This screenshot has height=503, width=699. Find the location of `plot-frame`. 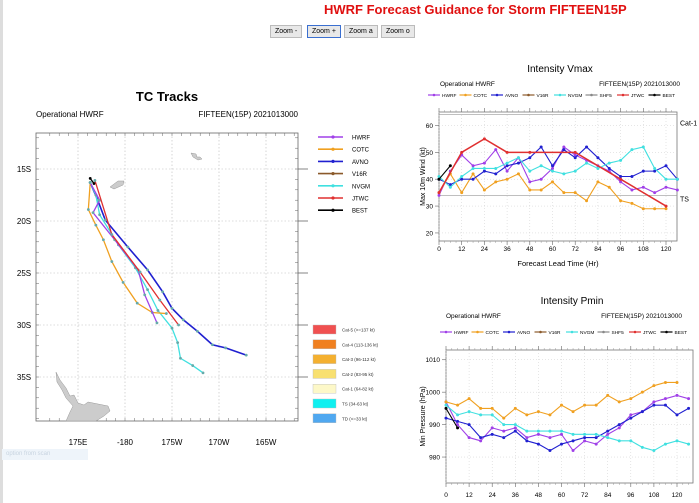

plot-frame is located at coordinates (558, 176).